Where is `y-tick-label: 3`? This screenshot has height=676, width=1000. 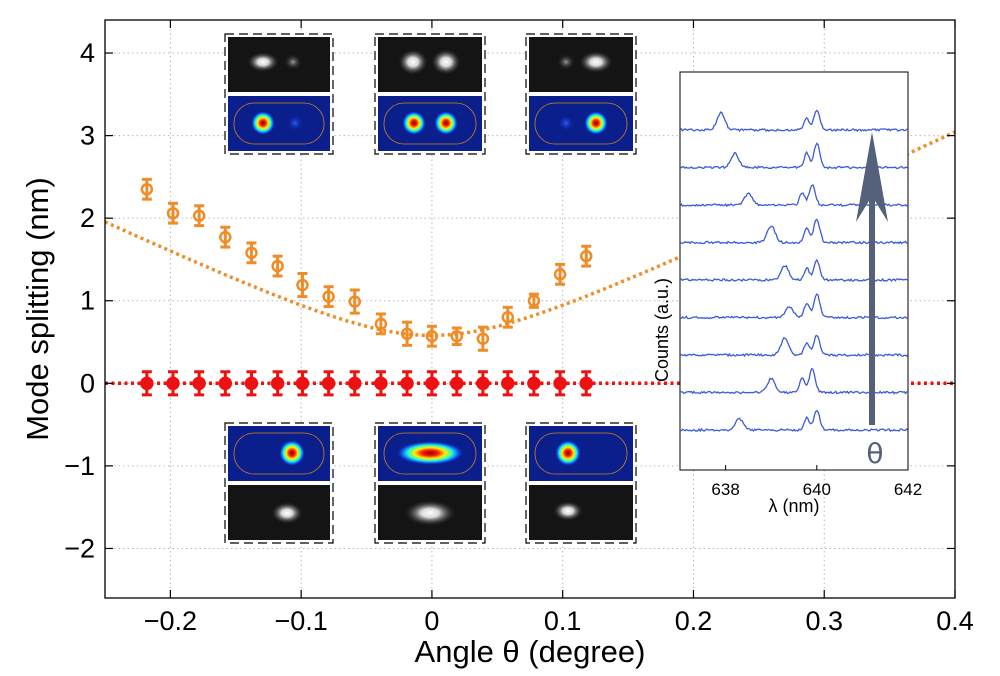
y-tick-label: 3 is located at coordinates (87, 136).